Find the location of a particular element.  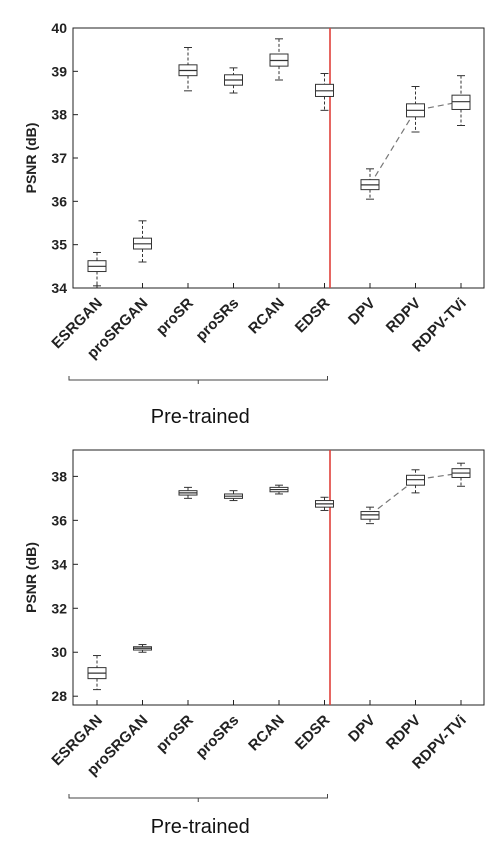

y-tick-label: 37 is located at coordinates (59, 158).